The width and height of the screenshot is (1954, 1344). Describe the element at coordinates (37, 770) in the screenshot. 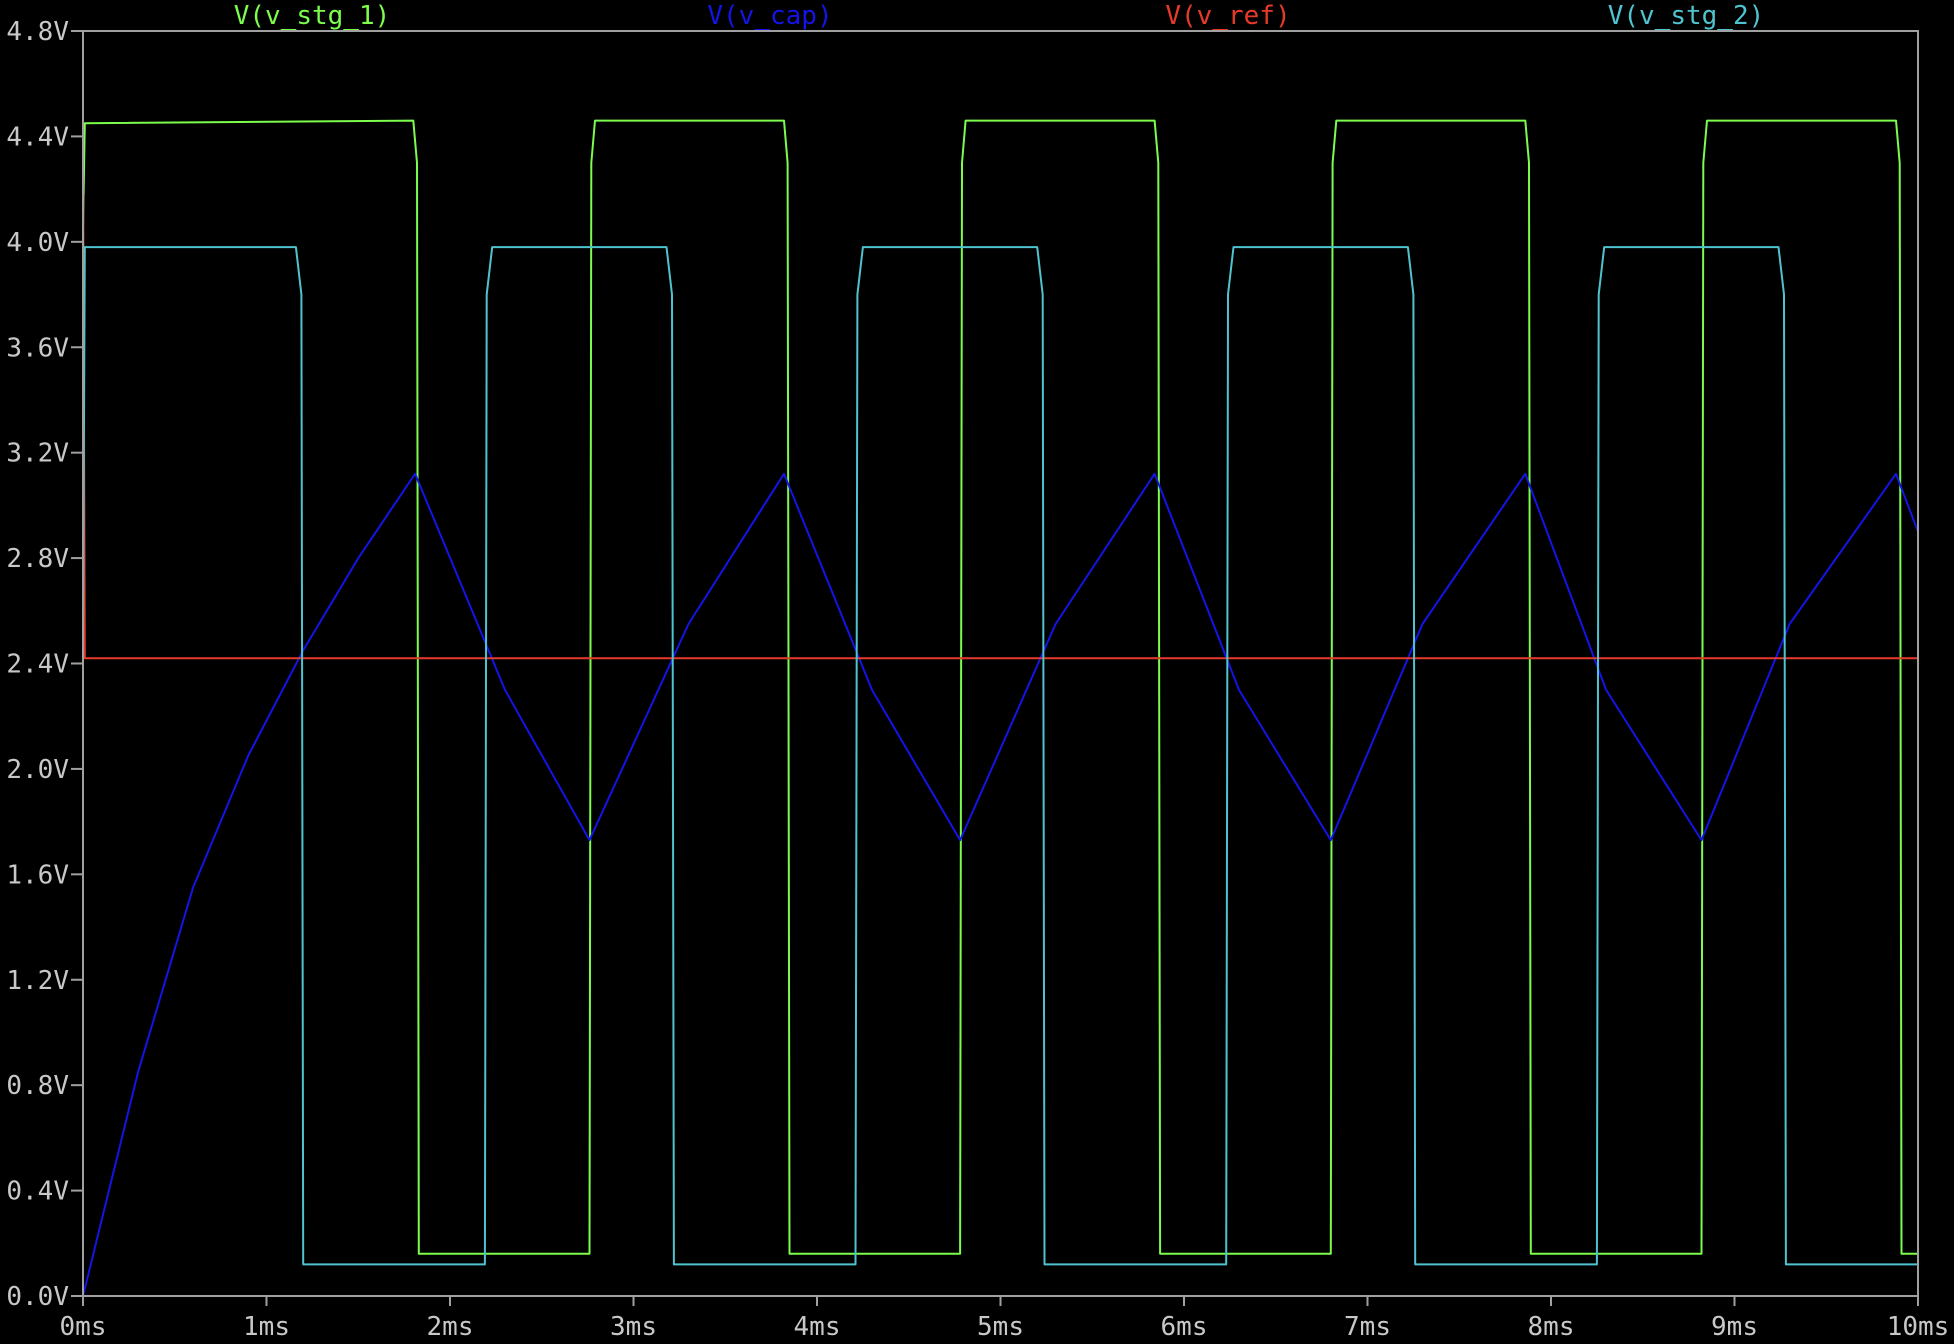

I see `y-tick-label: 2.0V` at that location.